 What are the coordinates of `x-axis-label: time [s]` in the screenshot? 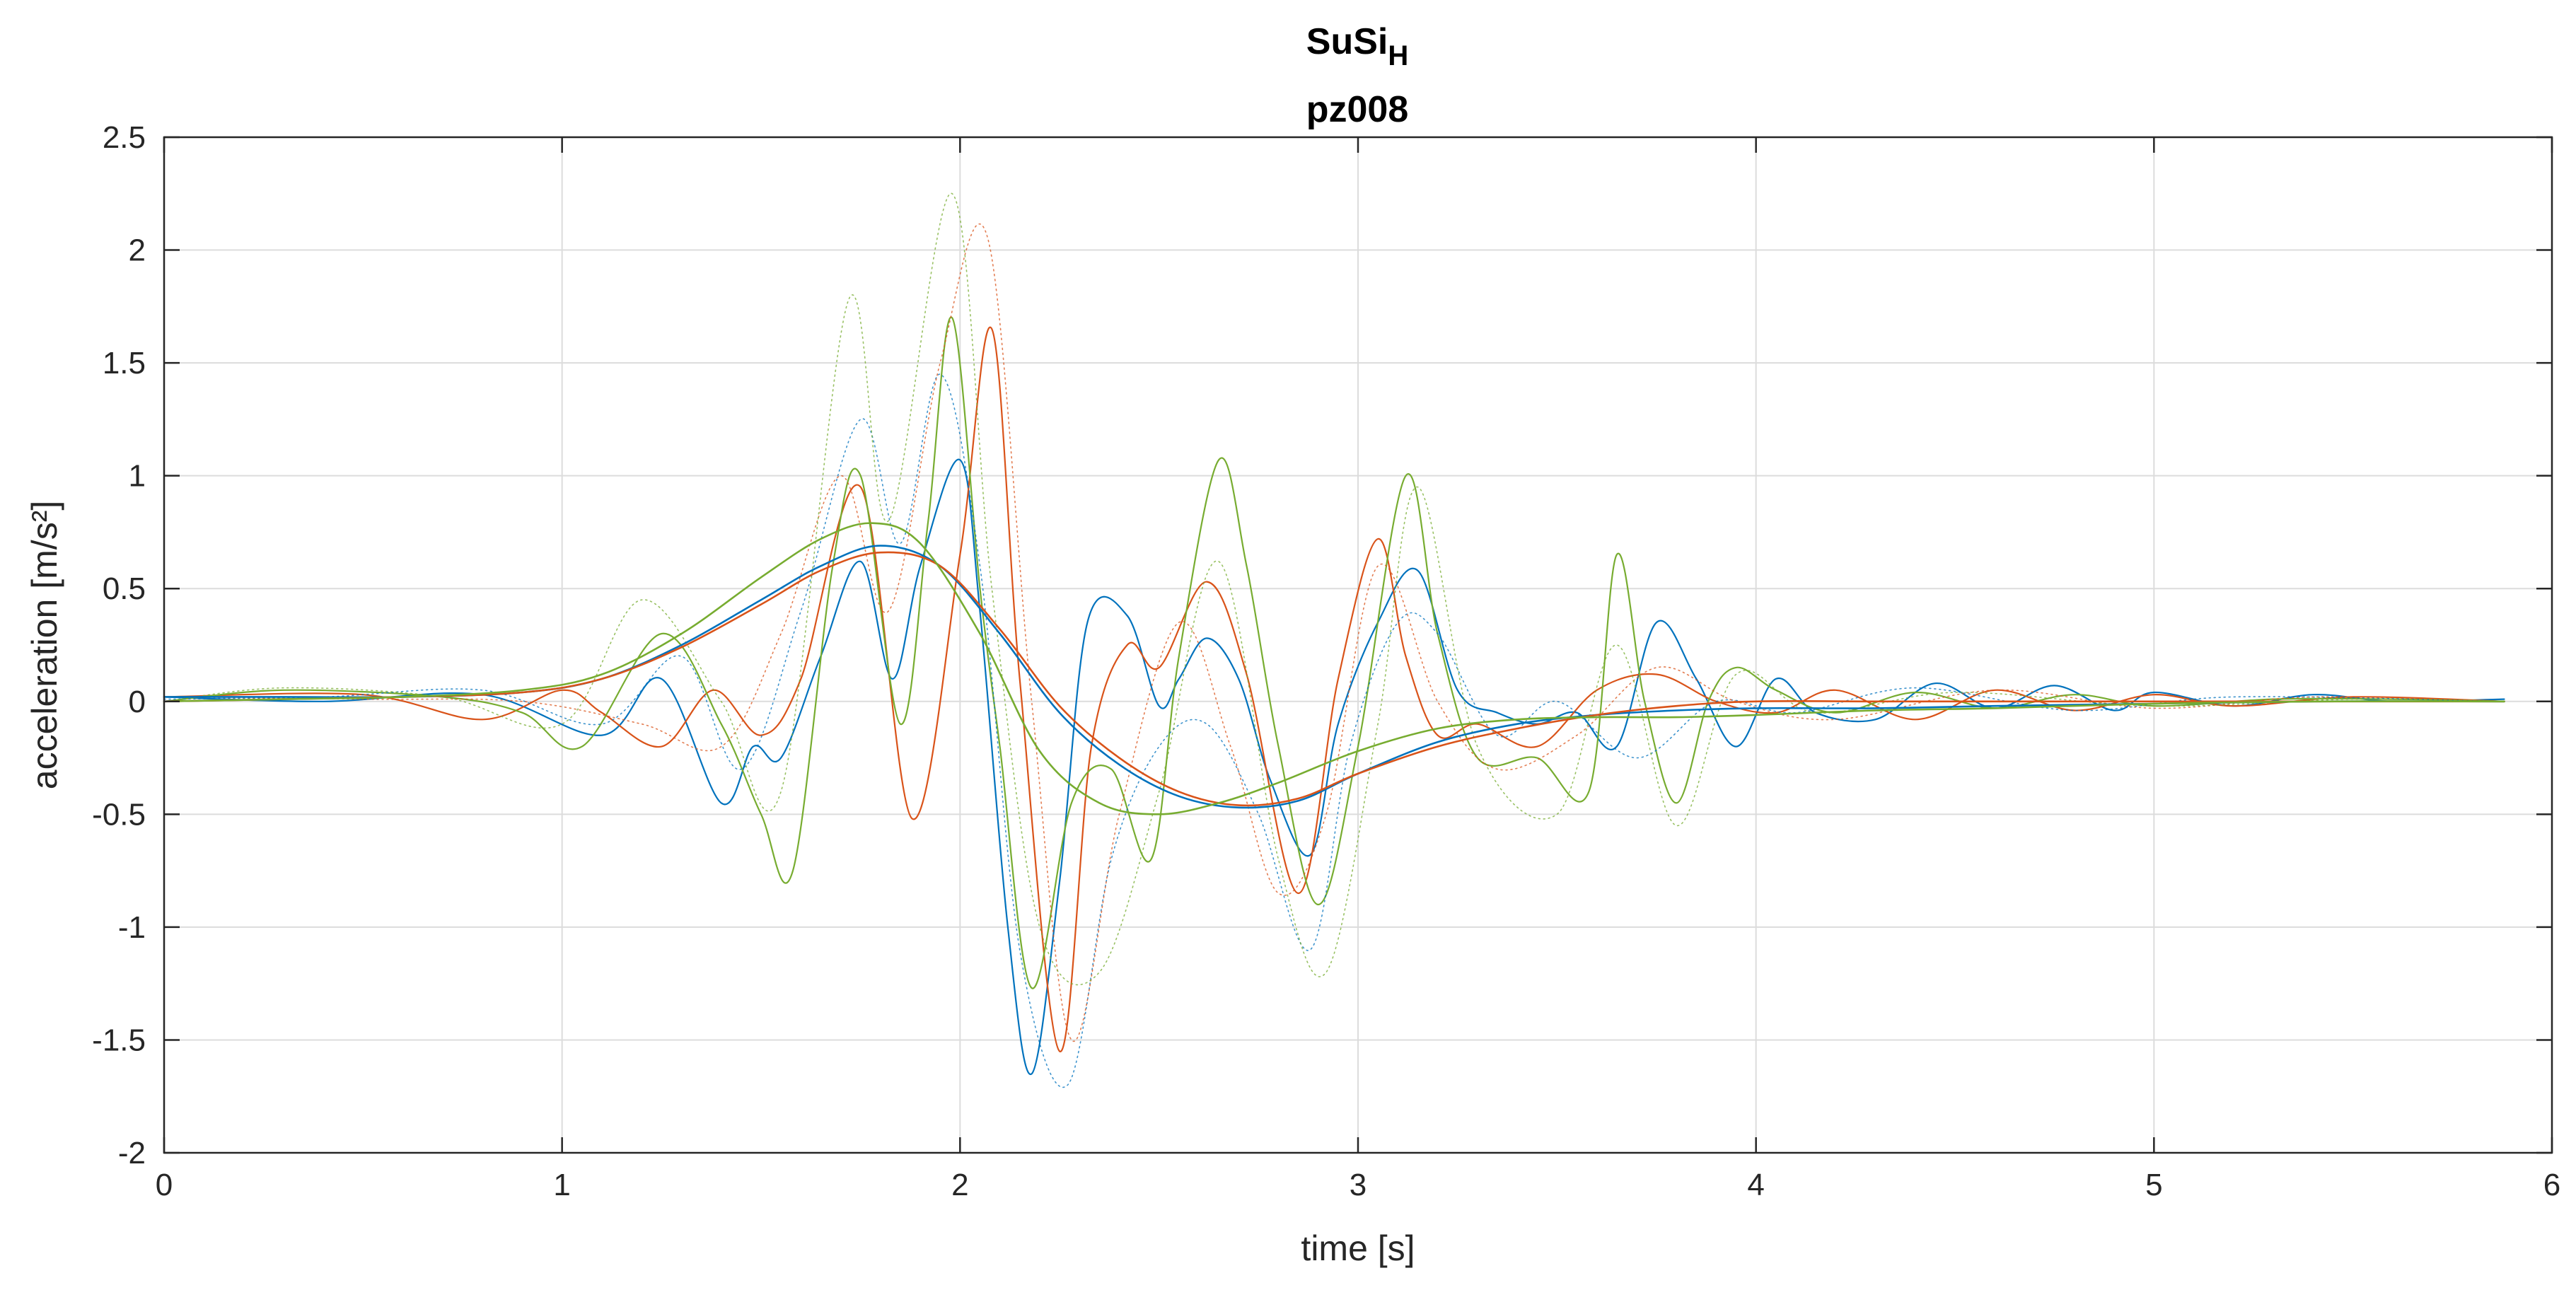 It's located at (1358, 1248).